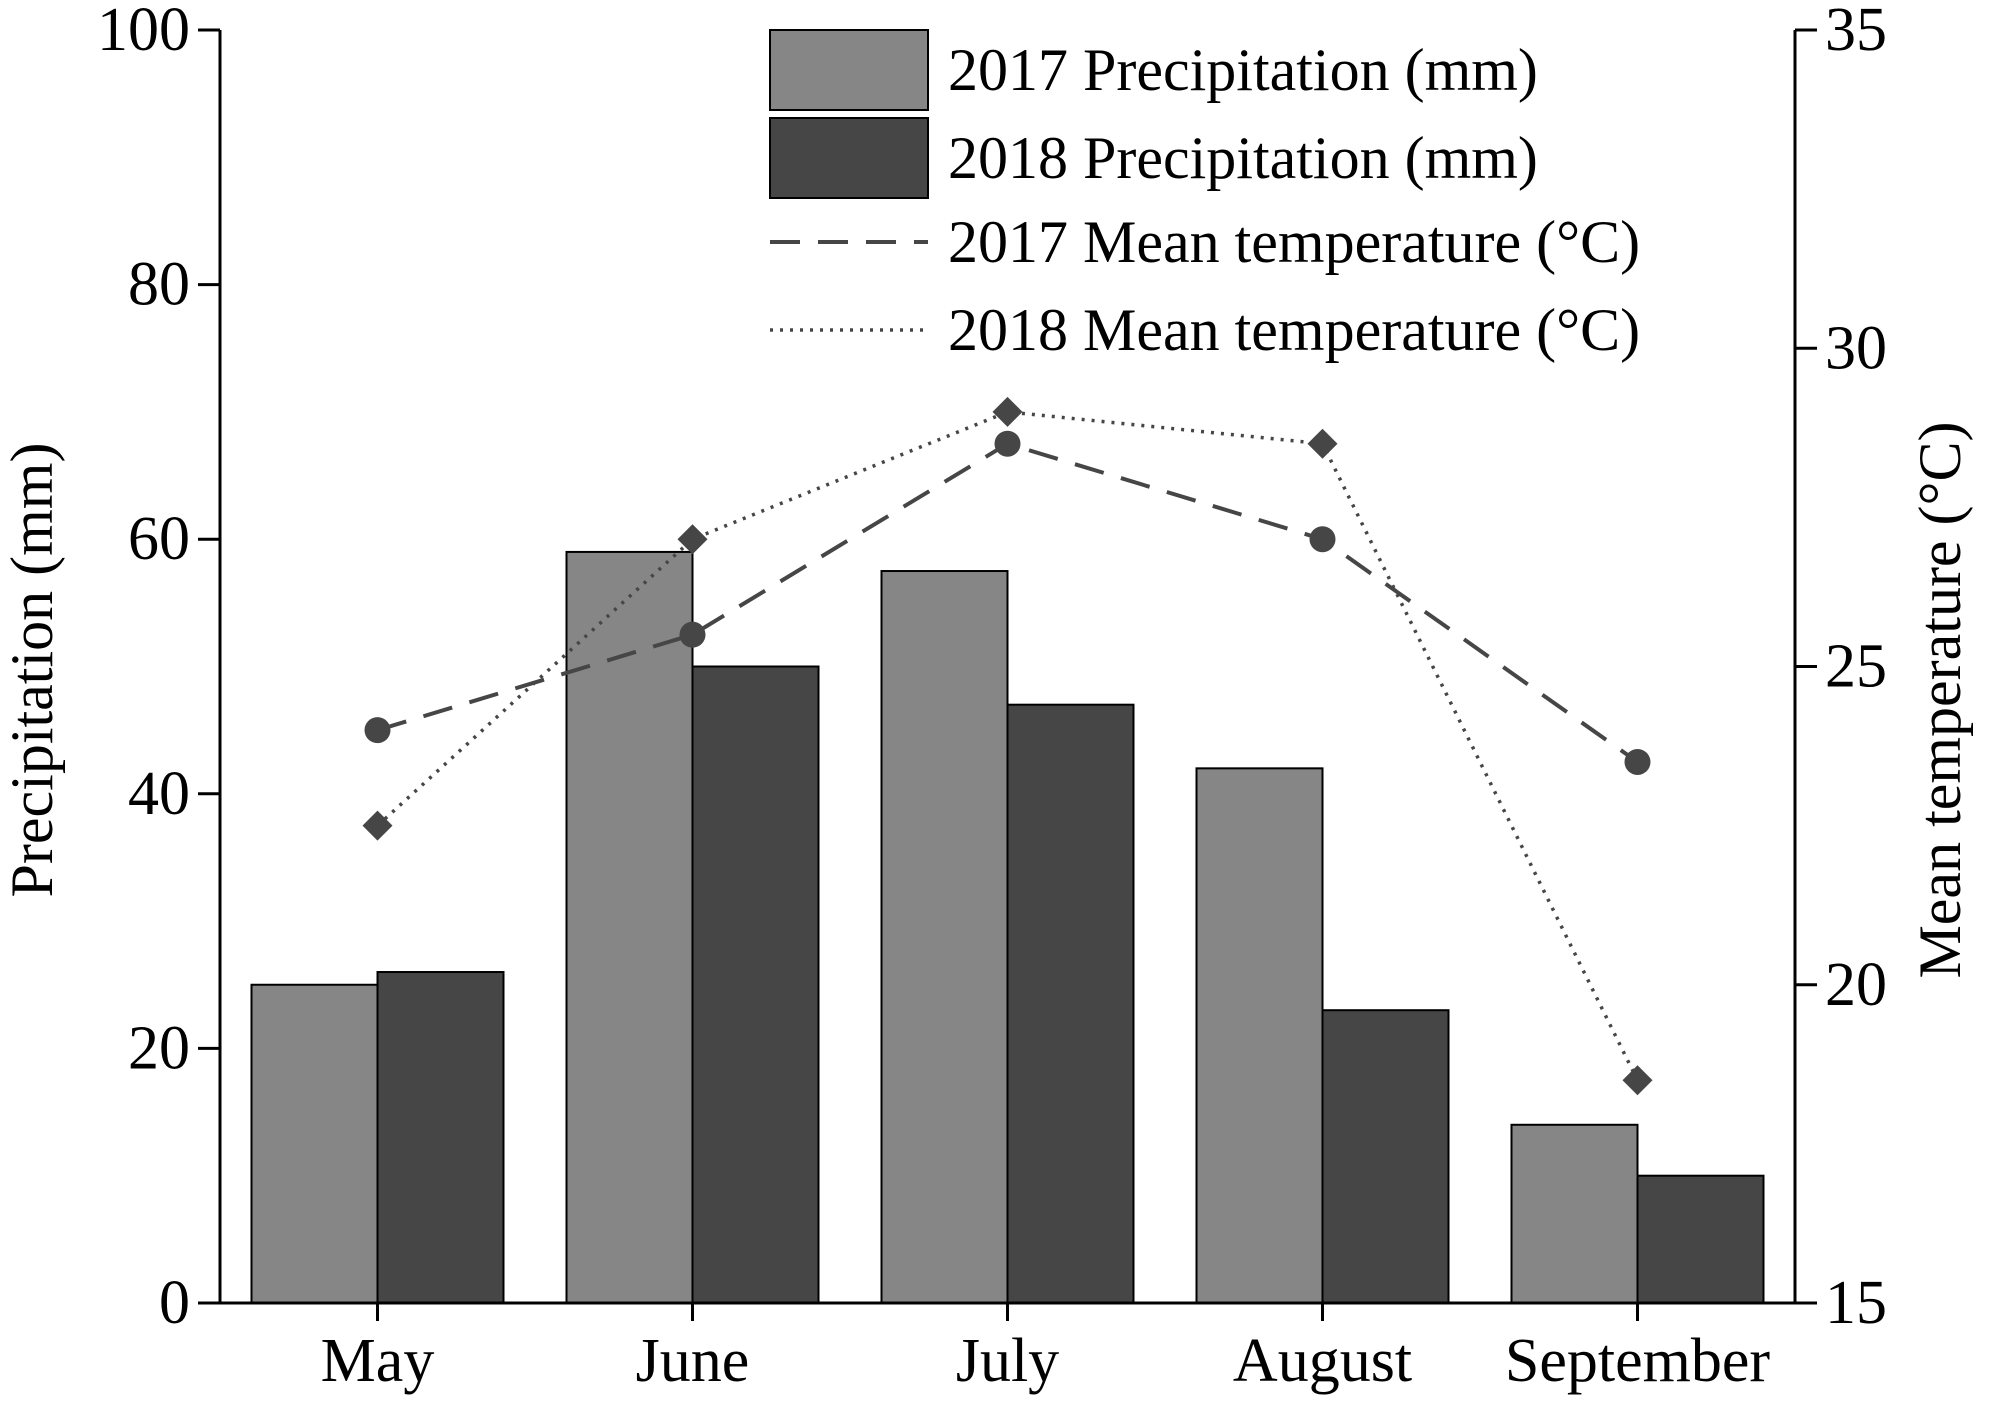 This screenshot has height=1406, width=1994. What do you see at coordinates (692, 539) in the screenshot?
I see `temp-point-2-june` at bounding box center [692, 539].